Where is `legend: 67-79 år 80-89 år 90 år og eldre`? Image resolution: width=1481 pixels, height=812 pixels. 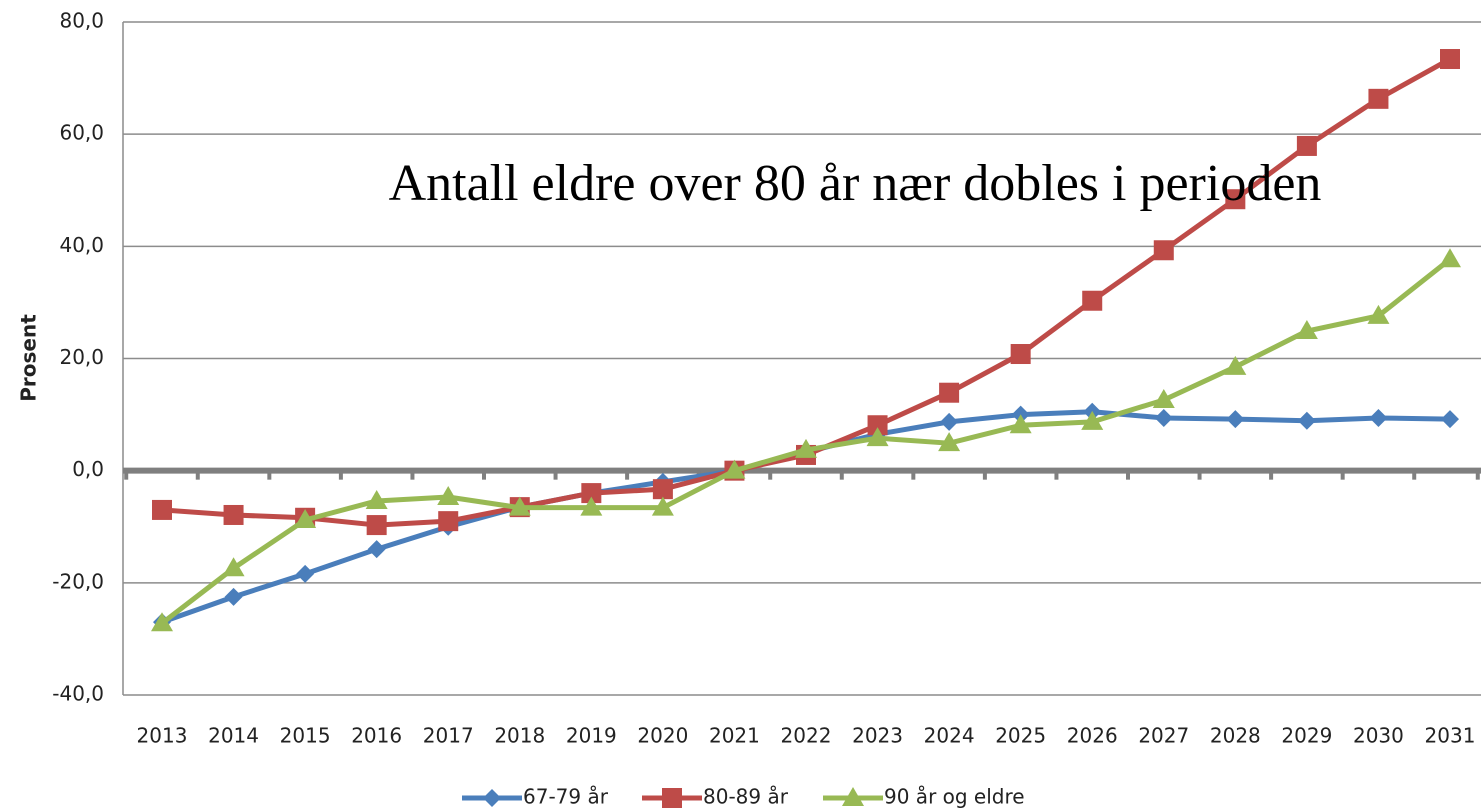
legend: 67-79 år 80-89 år 90 år og eldre is located at coordinates (743, 797).